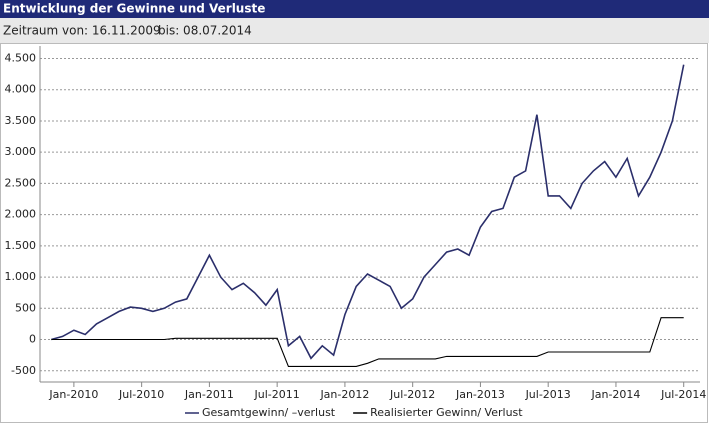 The height and width of the screenshot is (428, 709). Describe the element at coordinates (141, 394) in the screenshot. I see `x-tick-label: Jul-2010` at that location.